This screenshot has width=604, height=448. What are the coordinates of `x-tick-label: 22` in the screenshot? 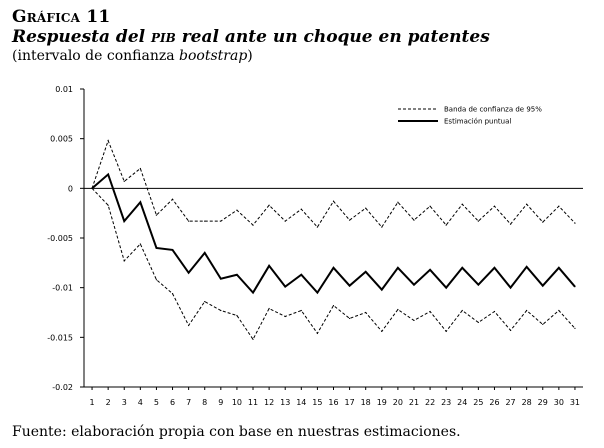 It's located at (430, 402).